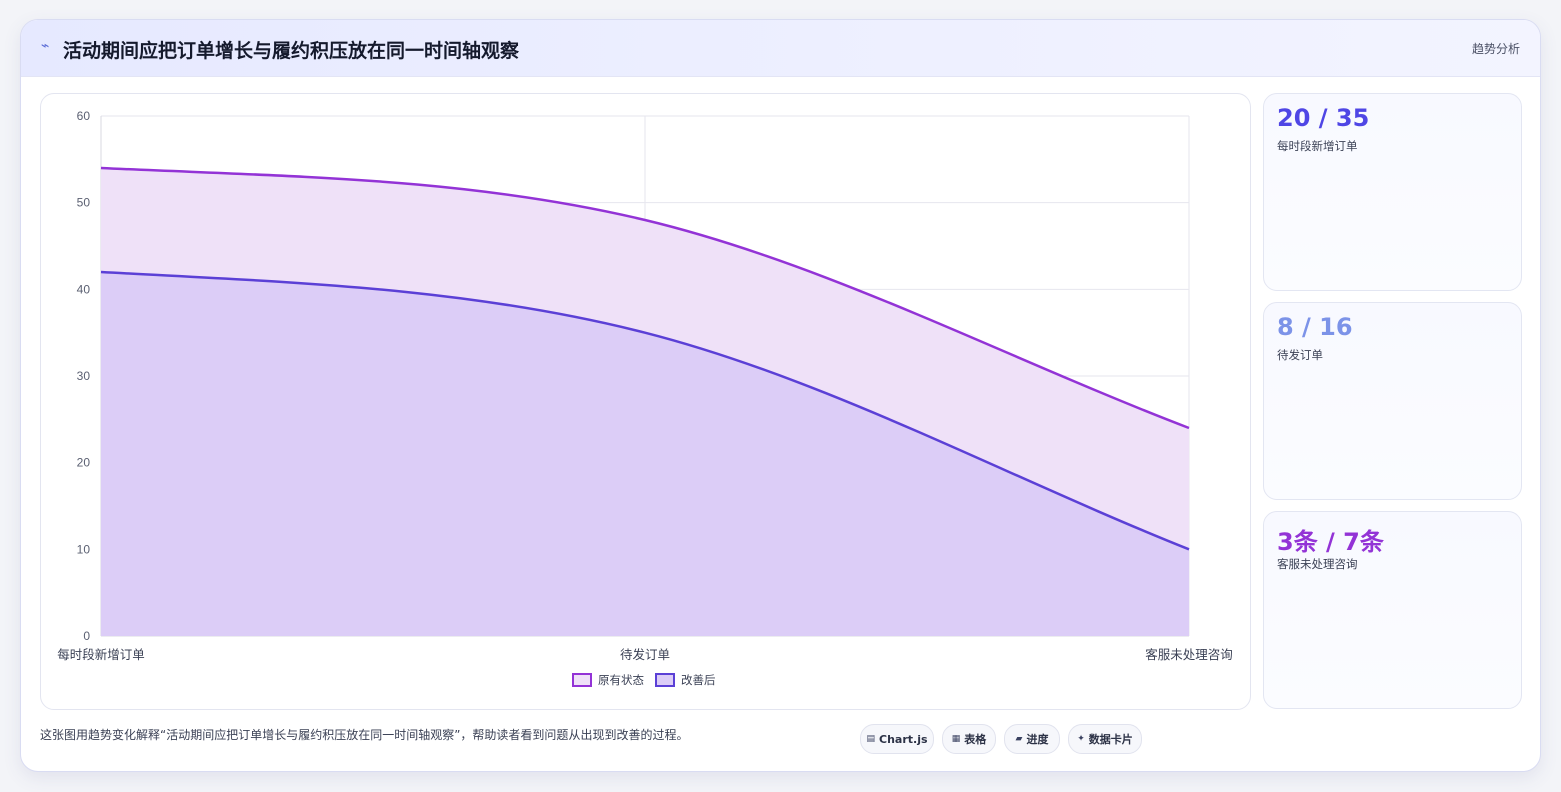  I want to click on page-title: 活动期间应把订单增长与履约积压放在同一时间轴观察, so click(291, 51).